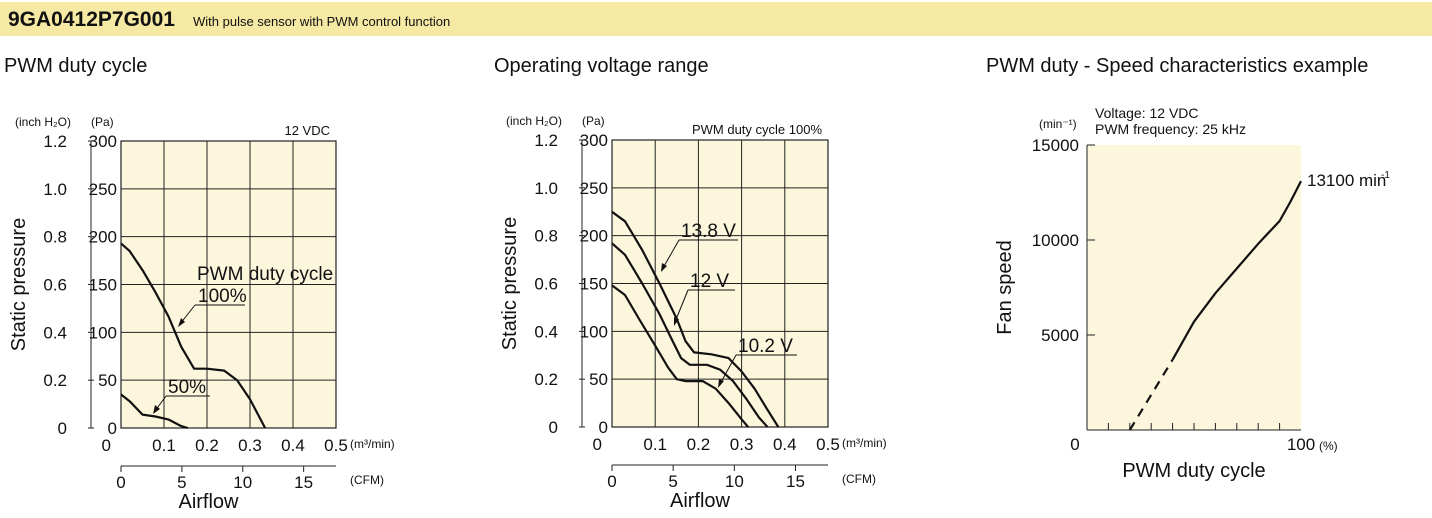 The image size is (1432, 518). What do you see at coordinates (55, 380) in the screenshot?
I see `chart1-y-tick-inch: 0.2` at bounding box center [55, 380].